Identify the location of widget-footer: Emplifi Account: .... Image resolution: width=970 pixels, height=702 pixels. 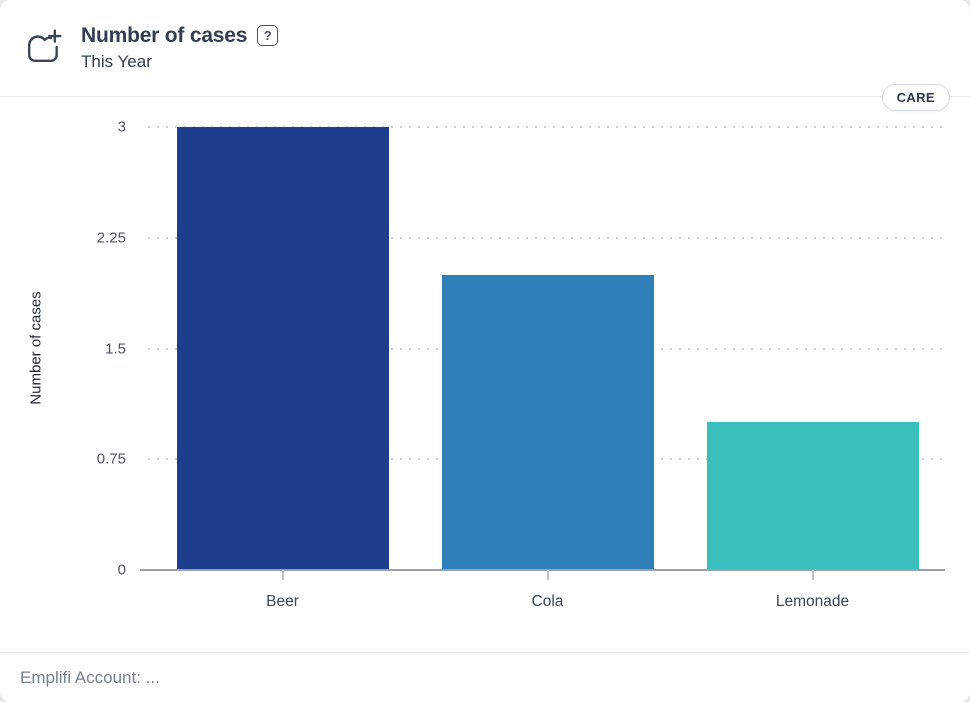
(485, 677).